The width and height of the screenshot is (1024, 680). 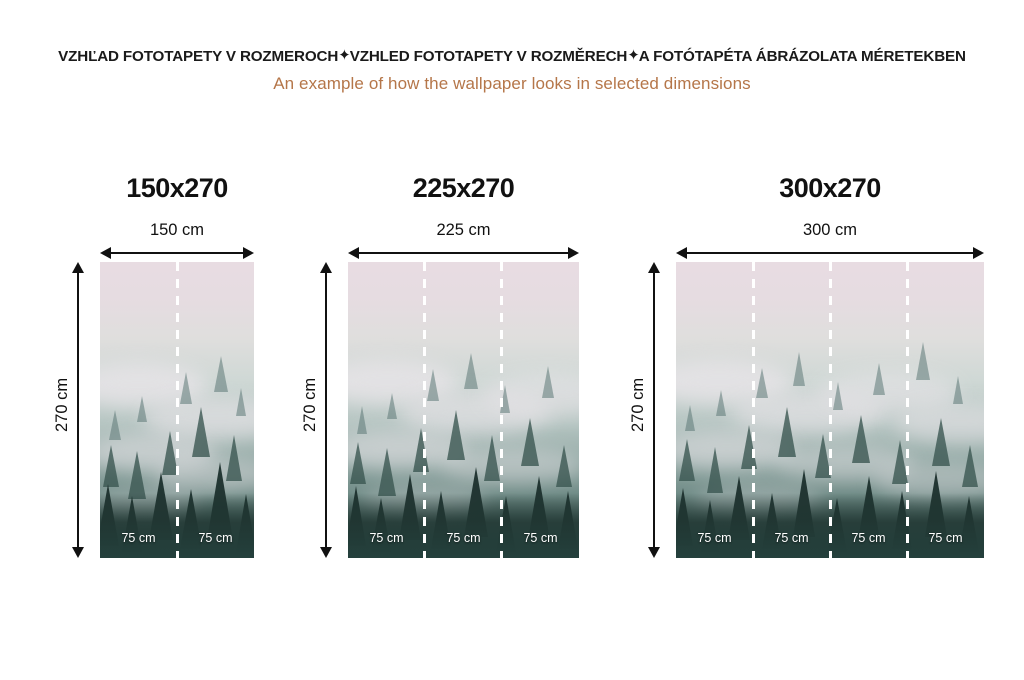 I want to click on wallpaper-preview: 75 cm 75 cm, so click(x=177, y=410).